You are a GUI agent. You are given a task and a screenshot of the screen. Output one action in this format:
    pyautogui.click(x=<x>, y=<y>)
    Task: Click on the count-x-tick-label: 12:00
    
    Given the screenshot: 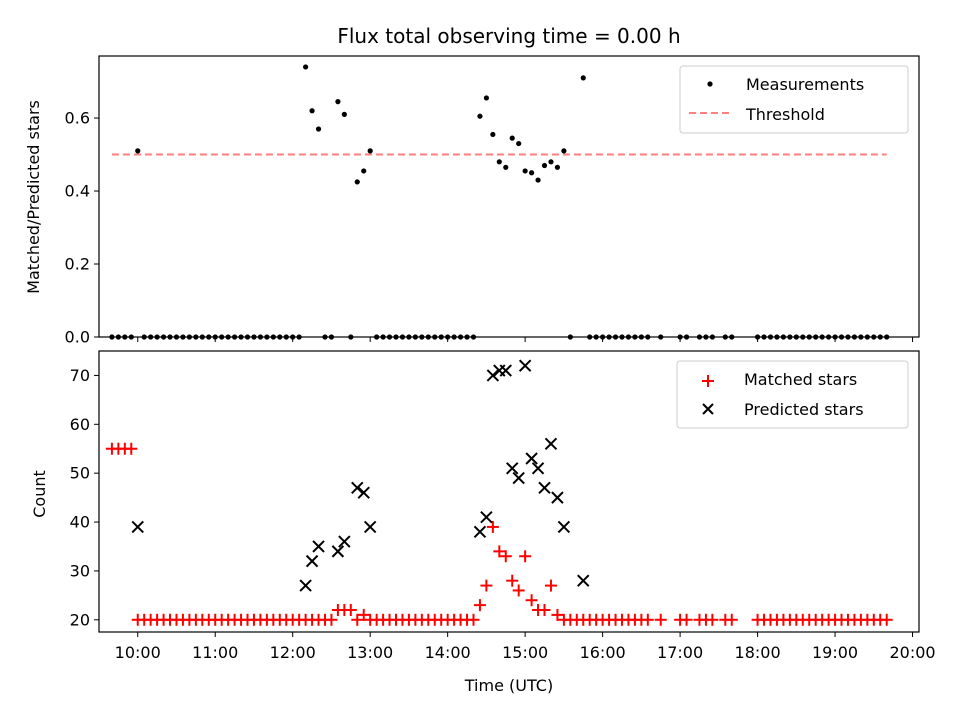 What is the action you would take?
    pyautogui.click(x=293, y=652)
    